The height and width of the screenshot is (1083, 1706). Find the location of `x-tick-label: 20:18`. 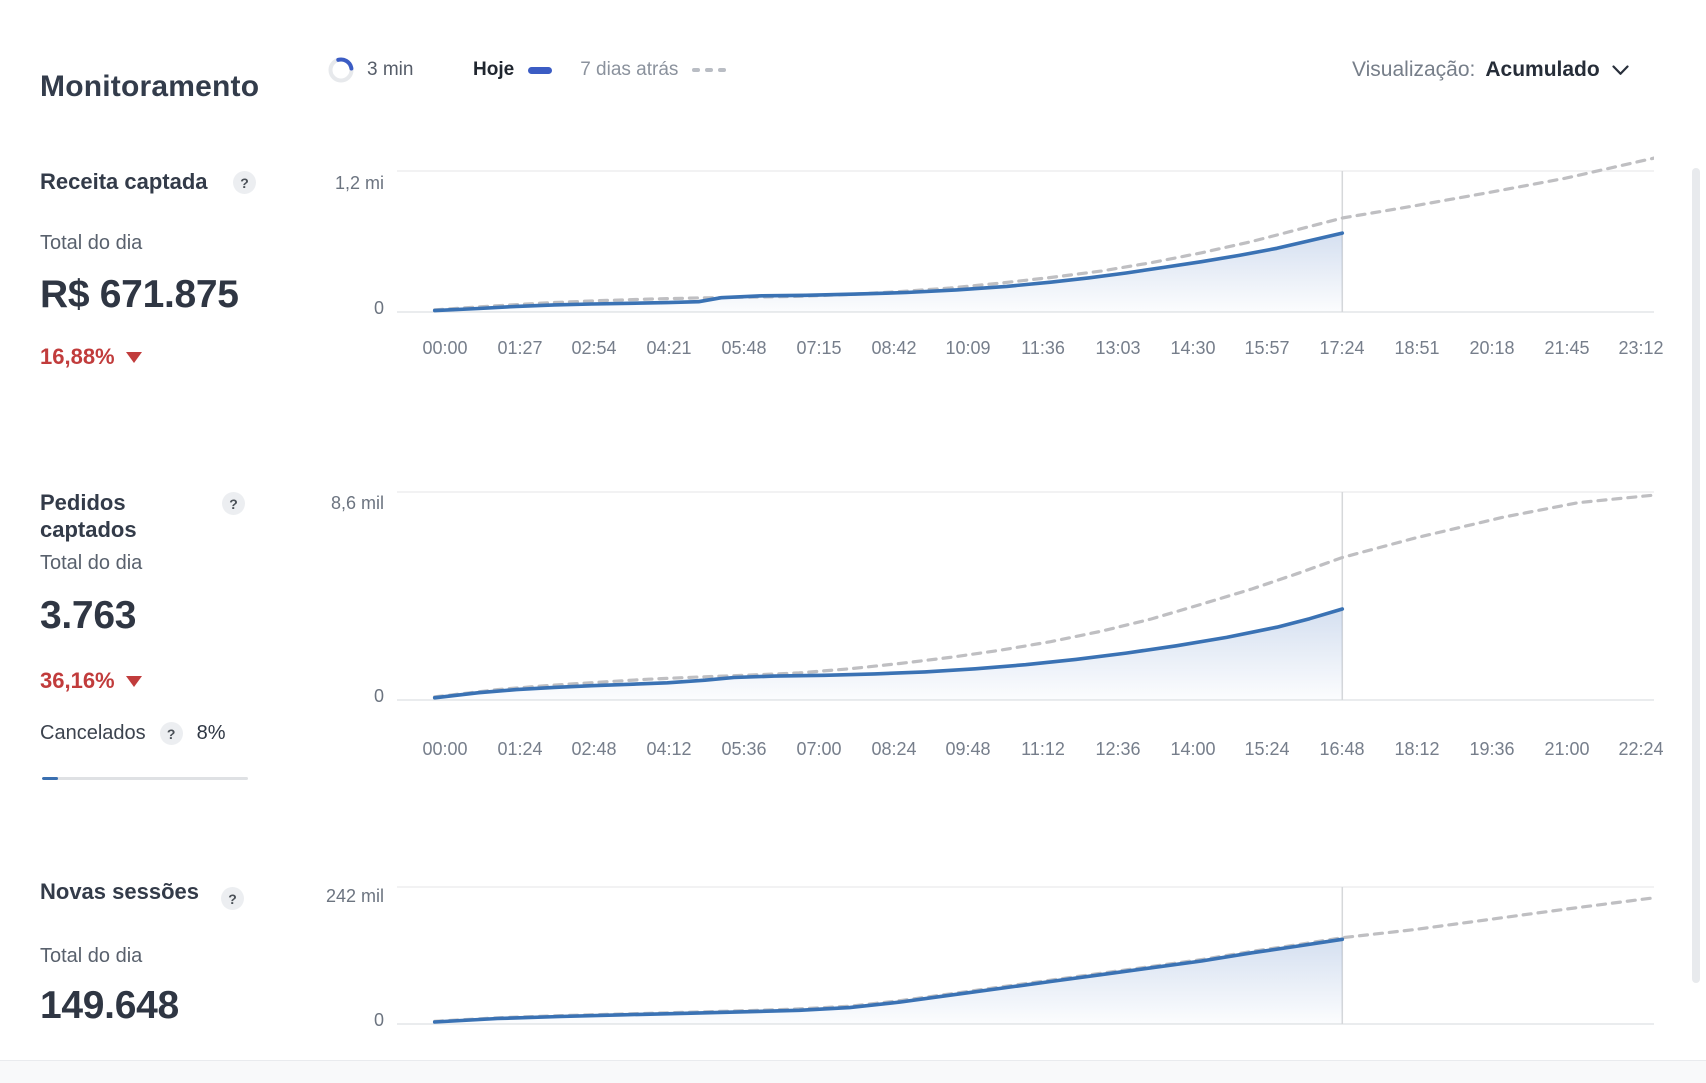

x-tick-label: 20:18 is located at coordinates (1492, 348).